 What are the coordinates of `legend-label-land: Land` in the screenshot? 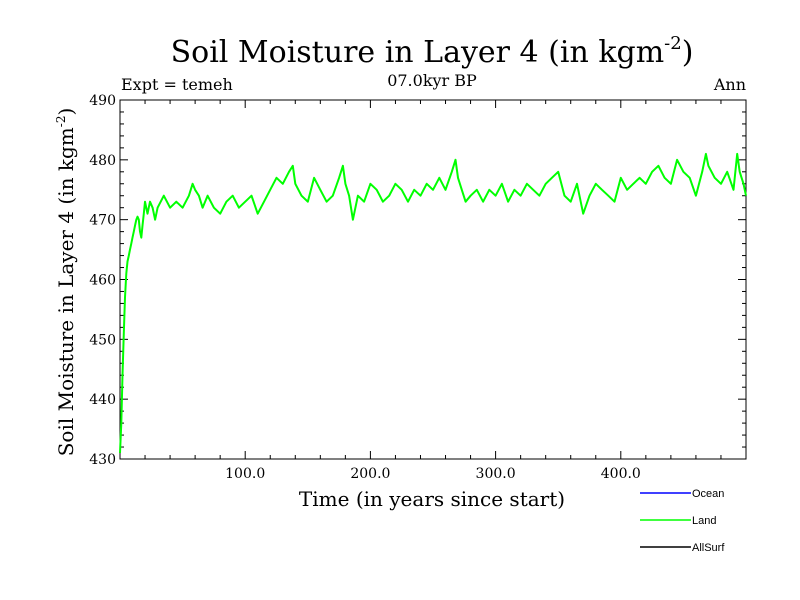 It's located at (704, 521).